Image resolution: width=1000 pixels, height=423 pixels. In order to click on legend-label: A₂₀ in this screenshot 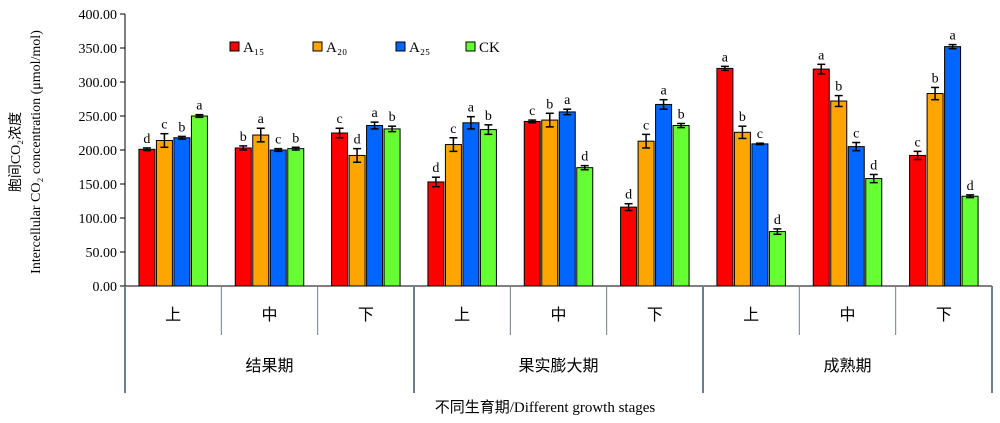, I will do `click(336, 48)`.